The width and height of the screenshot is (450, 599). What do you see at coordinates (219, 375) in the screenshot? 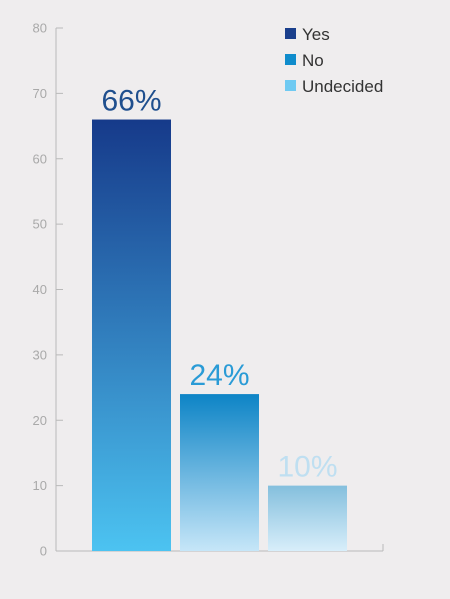
I see `data-label-no: 24%` at bounding box center [219, 375].